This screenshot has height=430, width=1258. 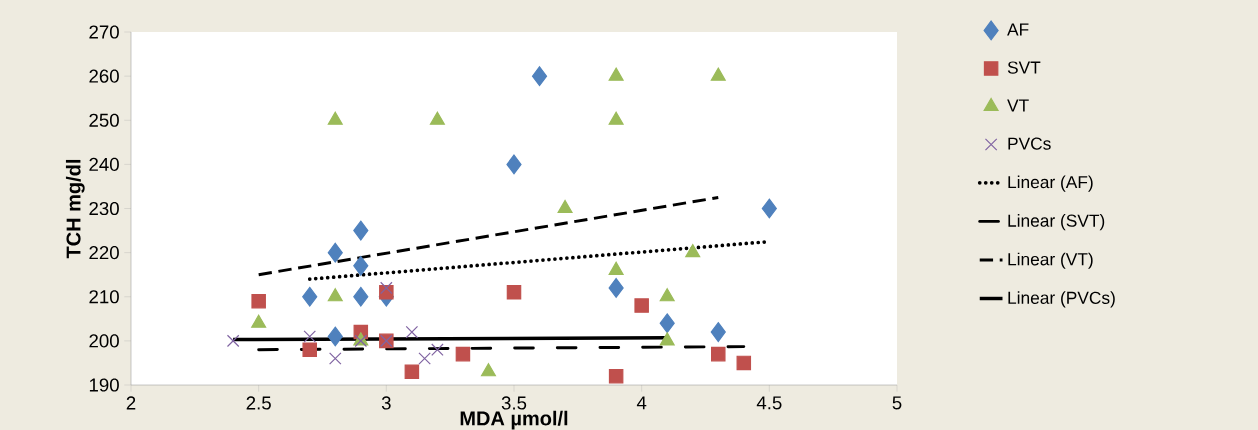 What do you see at coordinates (1050, 260) in the screenshot?
I see `legend-label: Linear (VT)` at bounding box center [1050, 260].